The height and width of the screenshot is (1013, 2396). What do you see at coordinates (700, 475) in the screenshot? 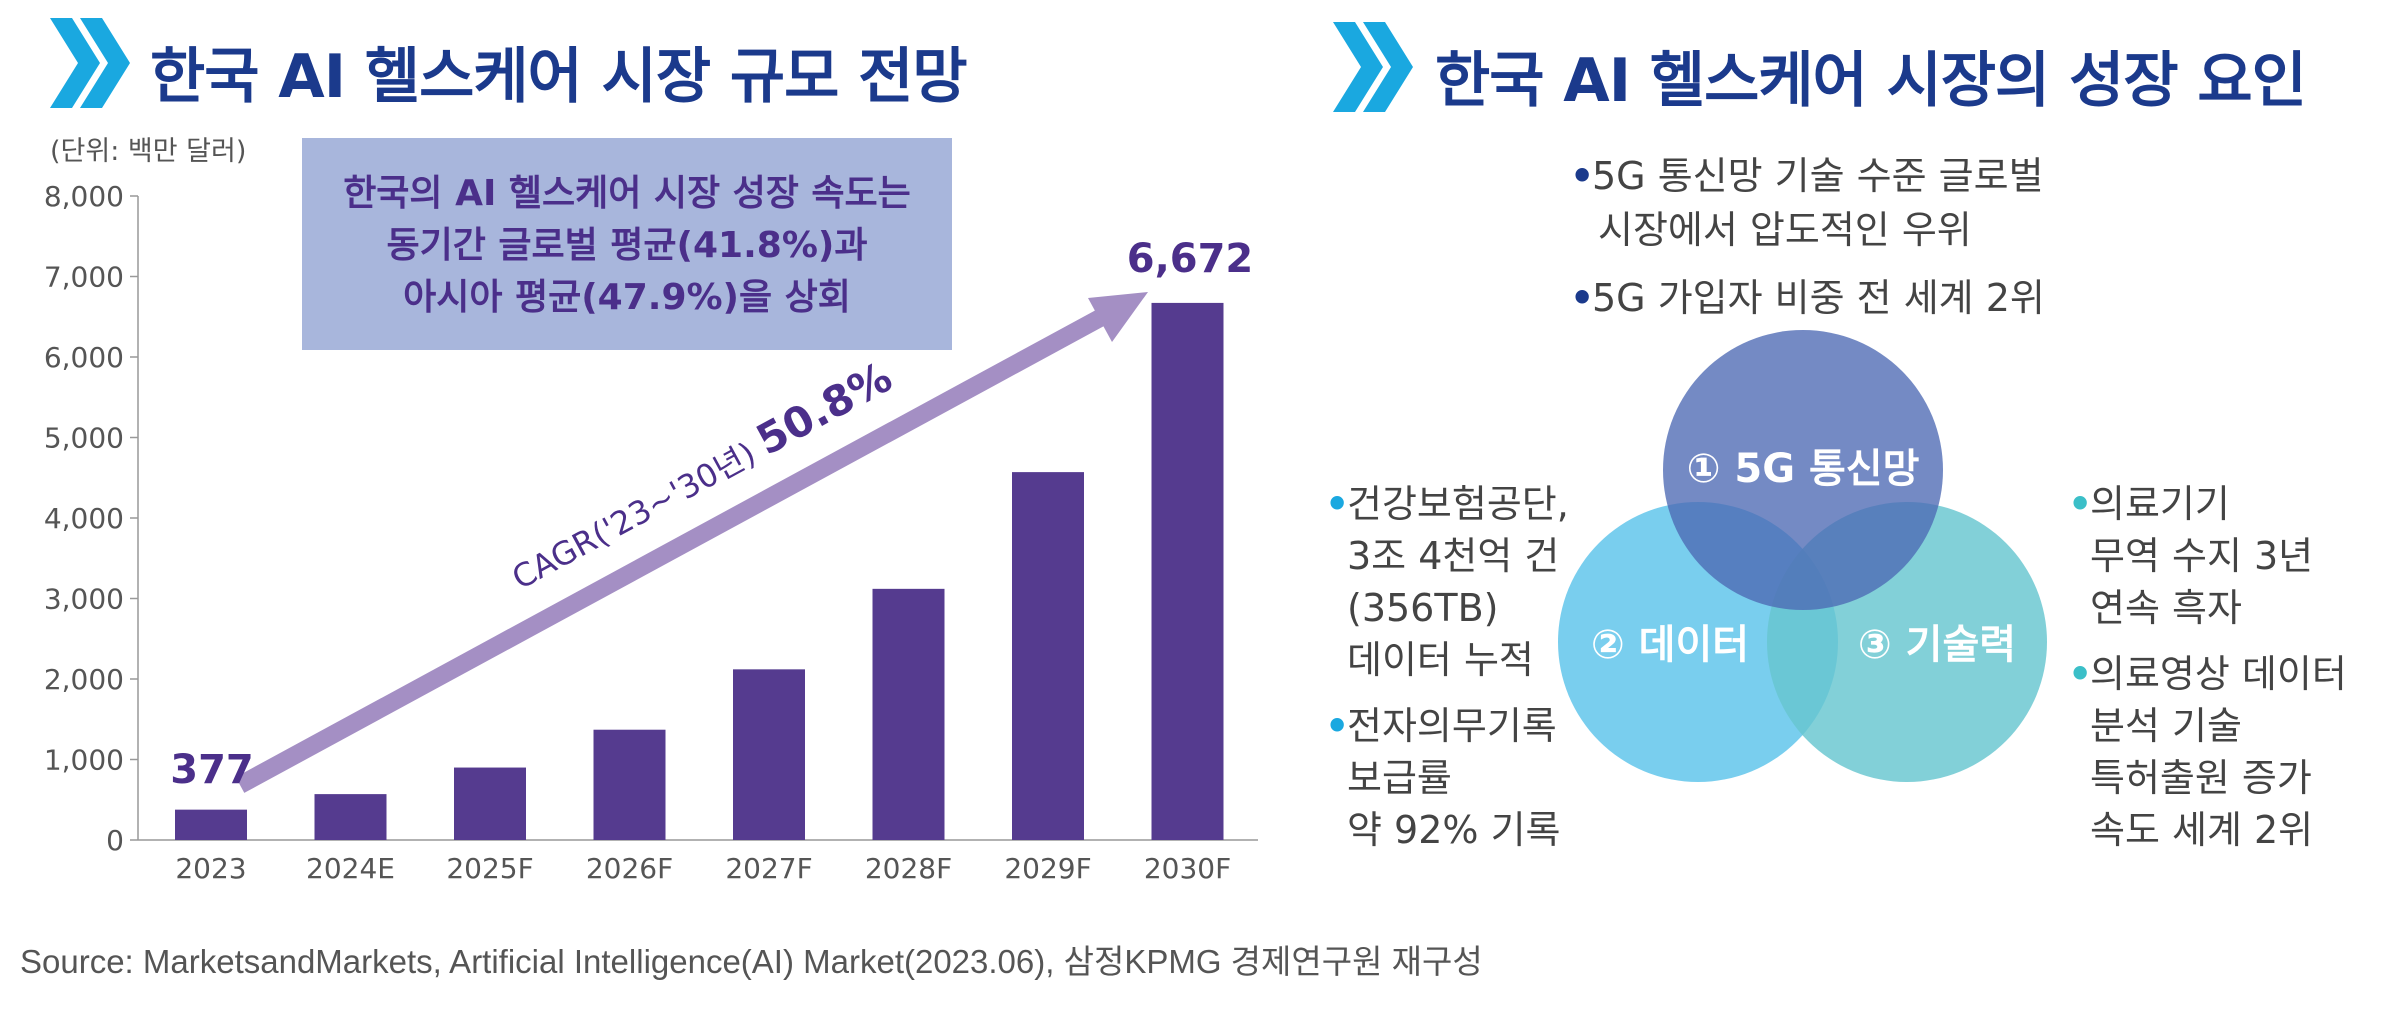
I see `cagr-label: CAGR('23~'30년)50.8%` at bounding box center [700, 475].